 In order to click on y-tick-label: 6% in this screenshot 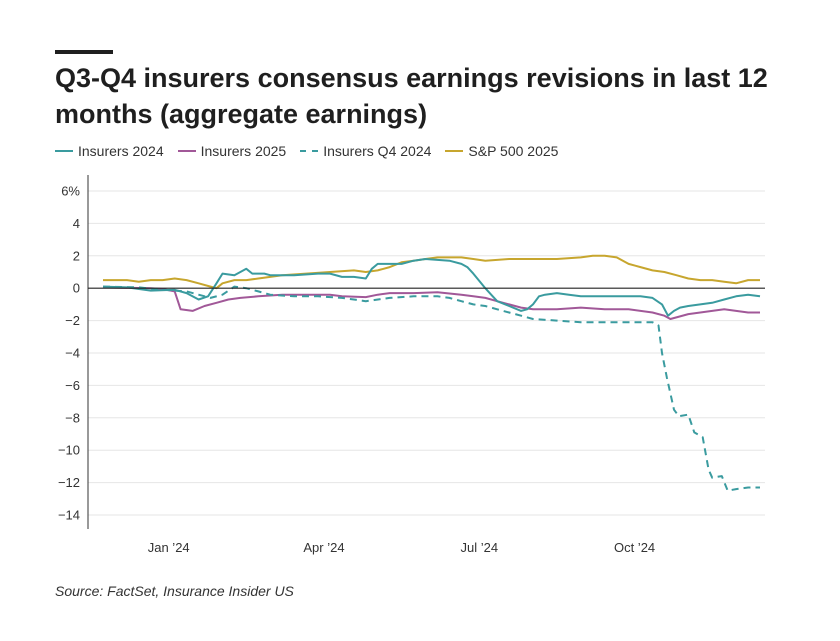, I will do `click(70, 191)`.